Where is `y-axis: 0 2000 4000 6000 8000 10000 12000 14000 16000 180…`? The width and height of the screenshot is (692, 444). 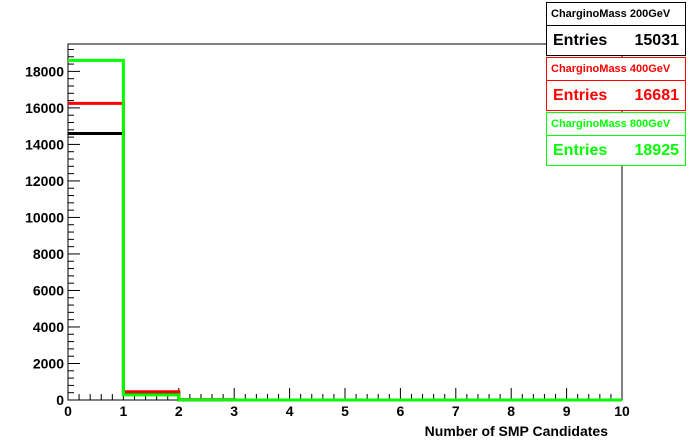
y-axis: 0 2000 4000 6000 8000 10000 12000 14000 16000 180… is located at coordinates (52, 228).